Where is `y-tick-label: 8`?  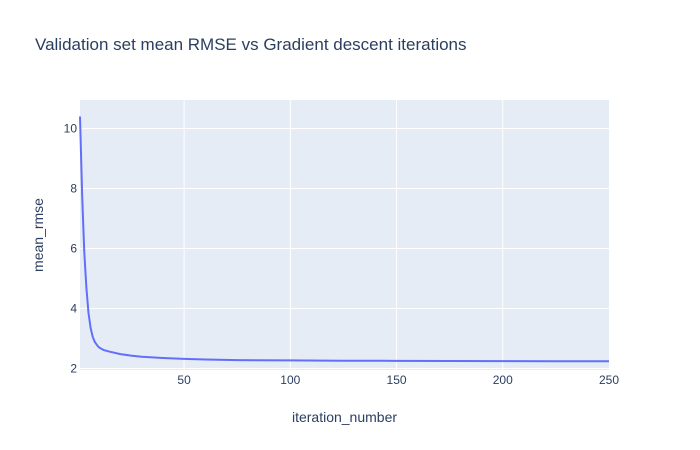 y-tick-label: 8 is located at coordinates (73, 189).